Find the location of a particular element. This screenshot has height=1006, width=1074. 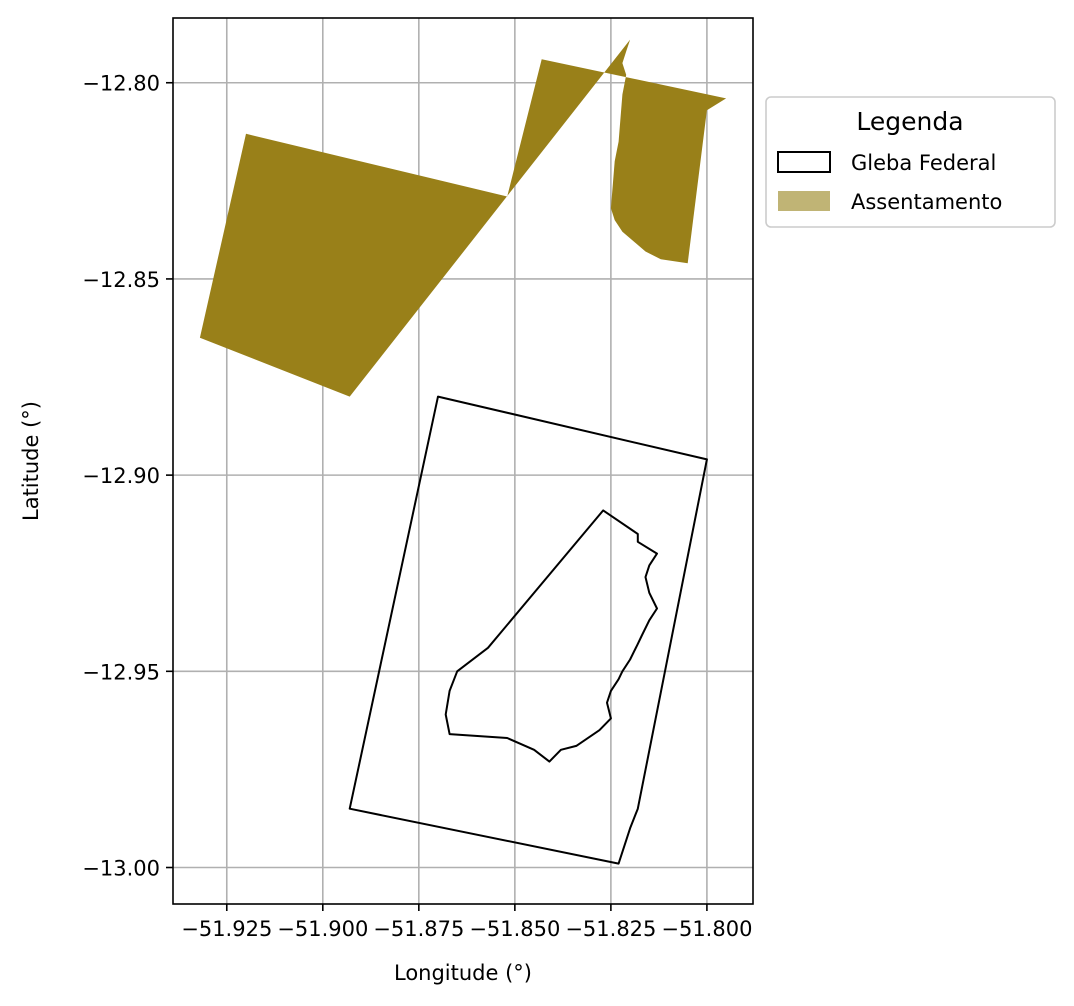

legend-title: Legenda is located at coordinates (909, 121).